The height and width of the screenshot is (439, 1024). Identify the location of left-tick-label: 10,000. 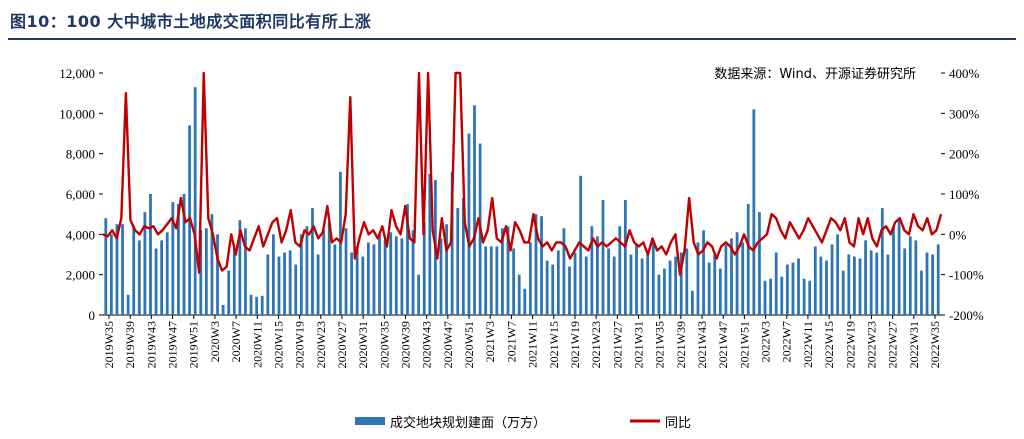
(77, 113).